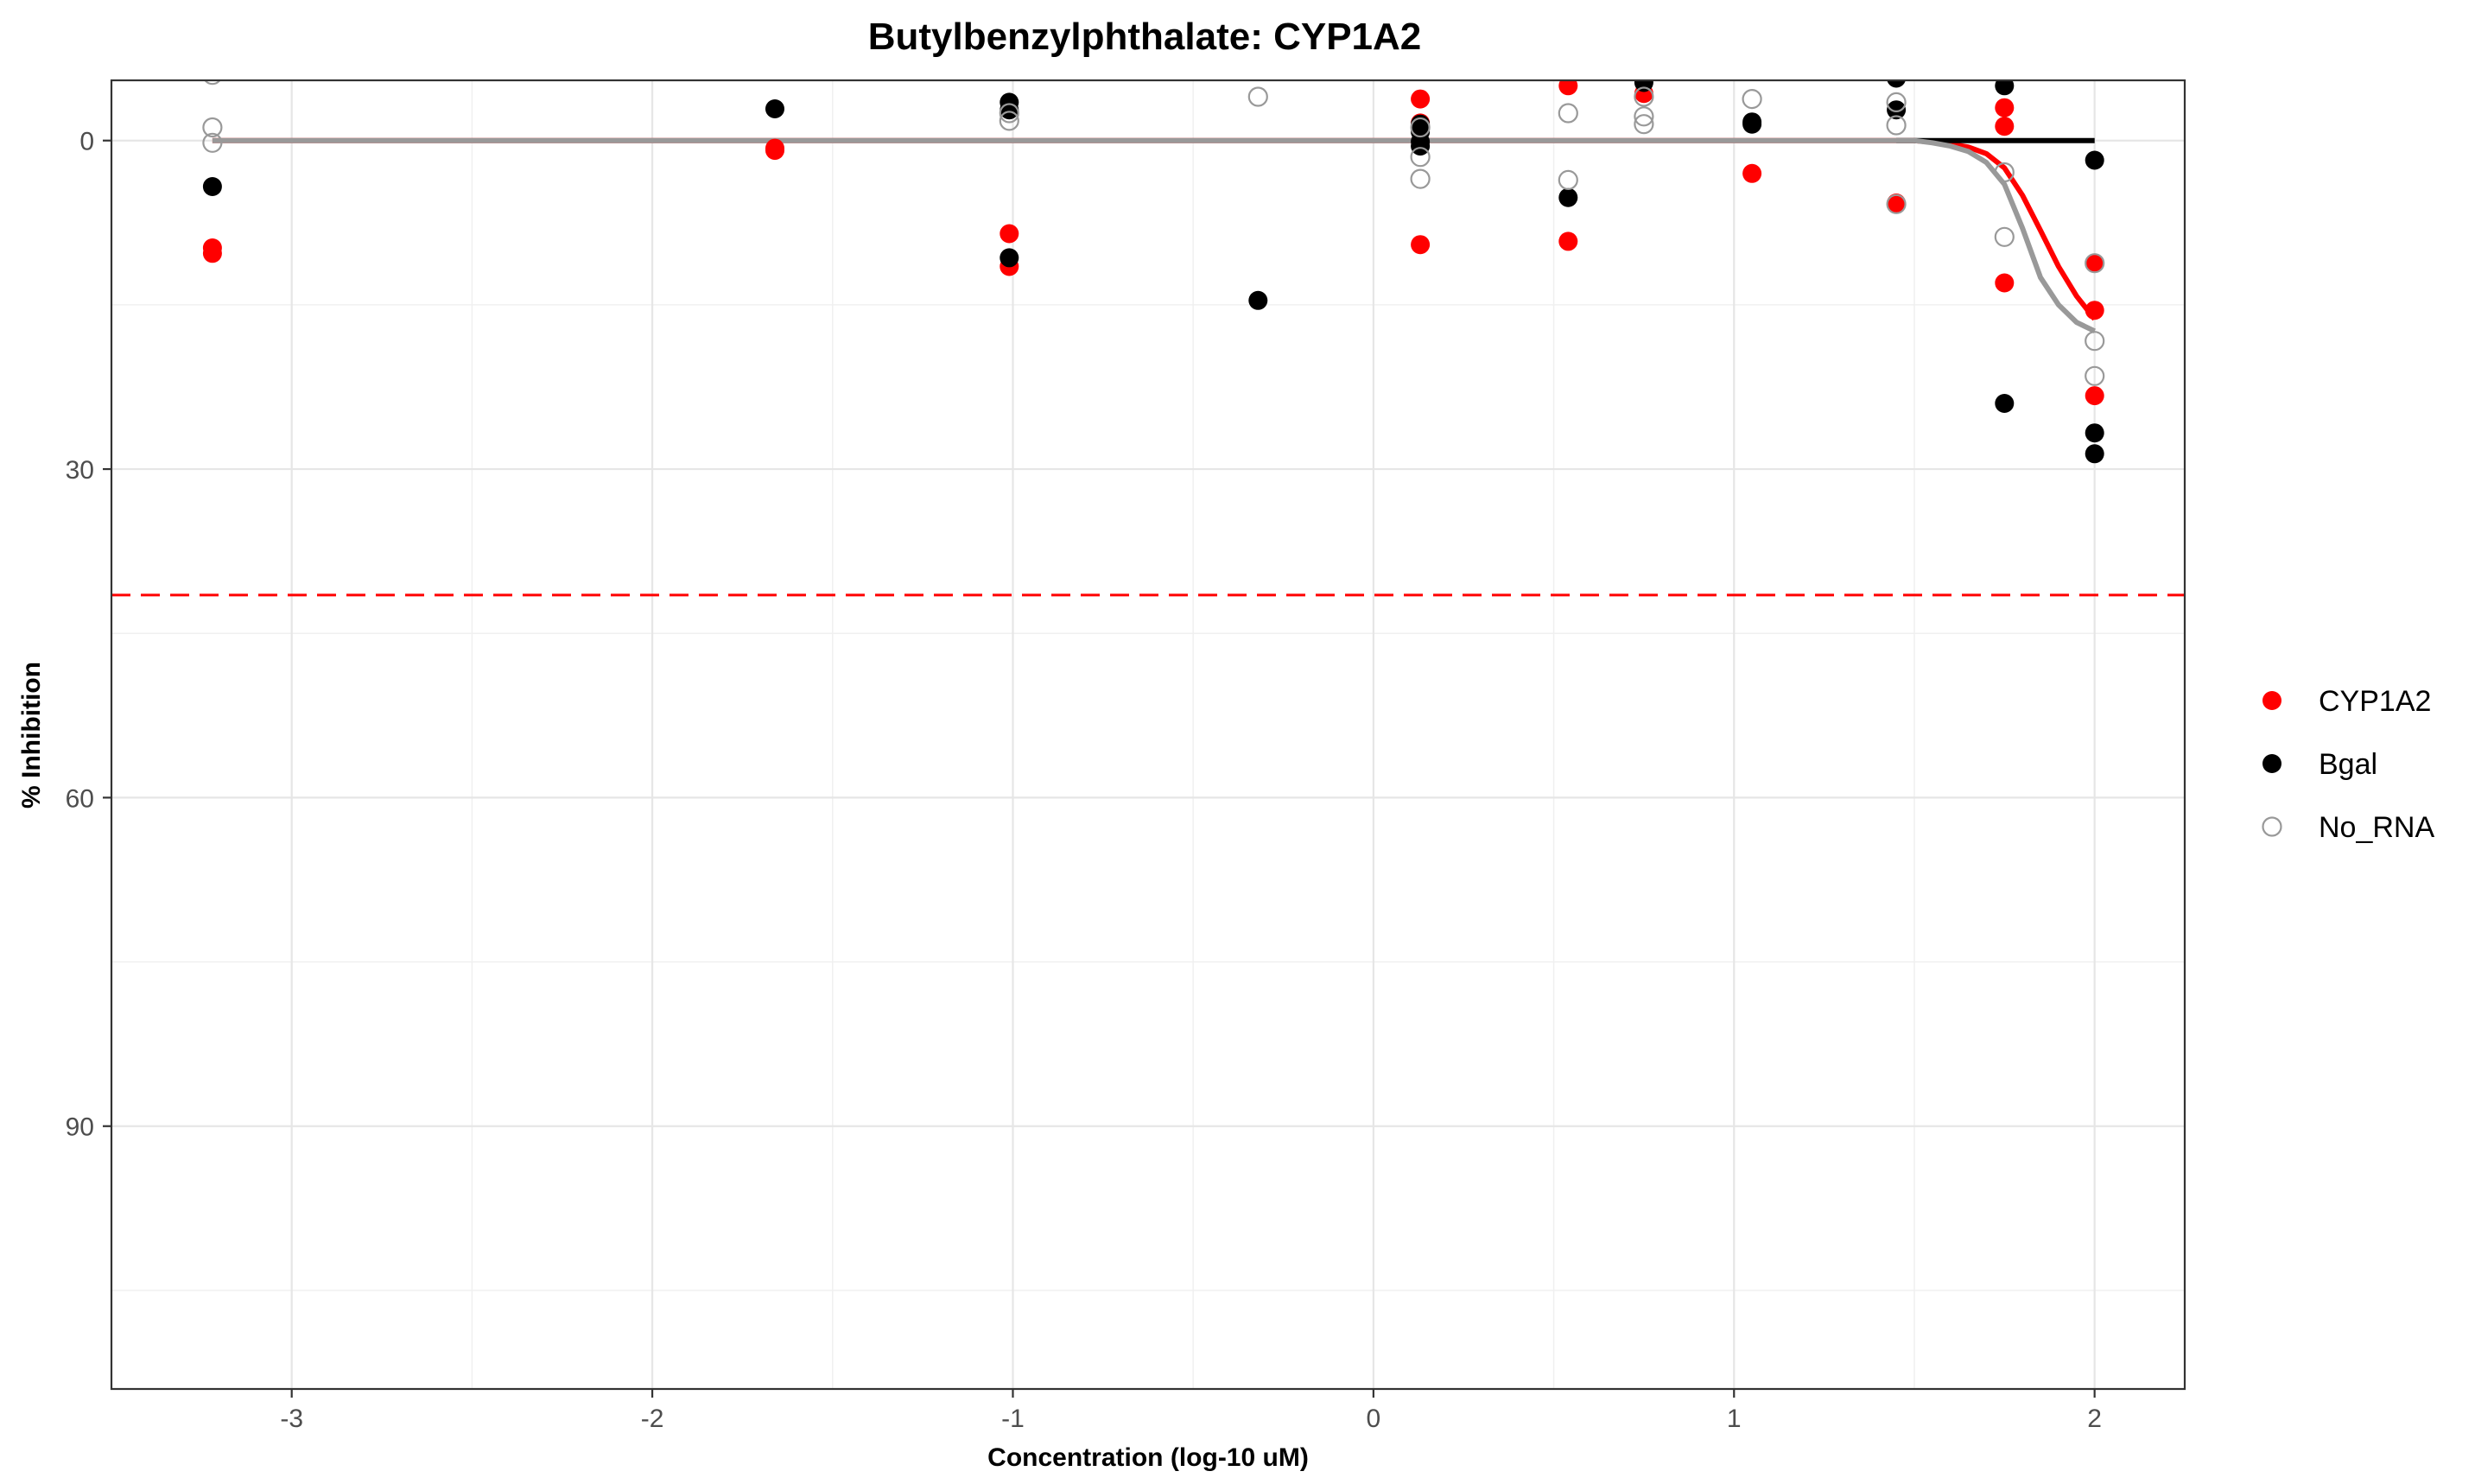 The image size is (2475, 1484). Describe the element at coordinates (2094, 1419) in the screenshot. I see `x-tick-label: 2` at that location.